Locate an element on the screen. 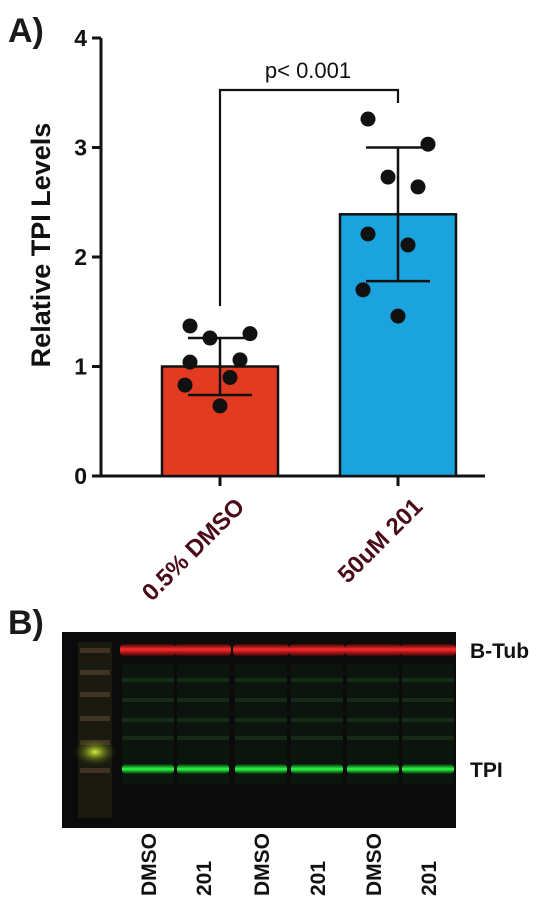 This screenshot has height=904, width=550. y-axis-label: Relative TPI Levels is located at coordinates (41, 245).